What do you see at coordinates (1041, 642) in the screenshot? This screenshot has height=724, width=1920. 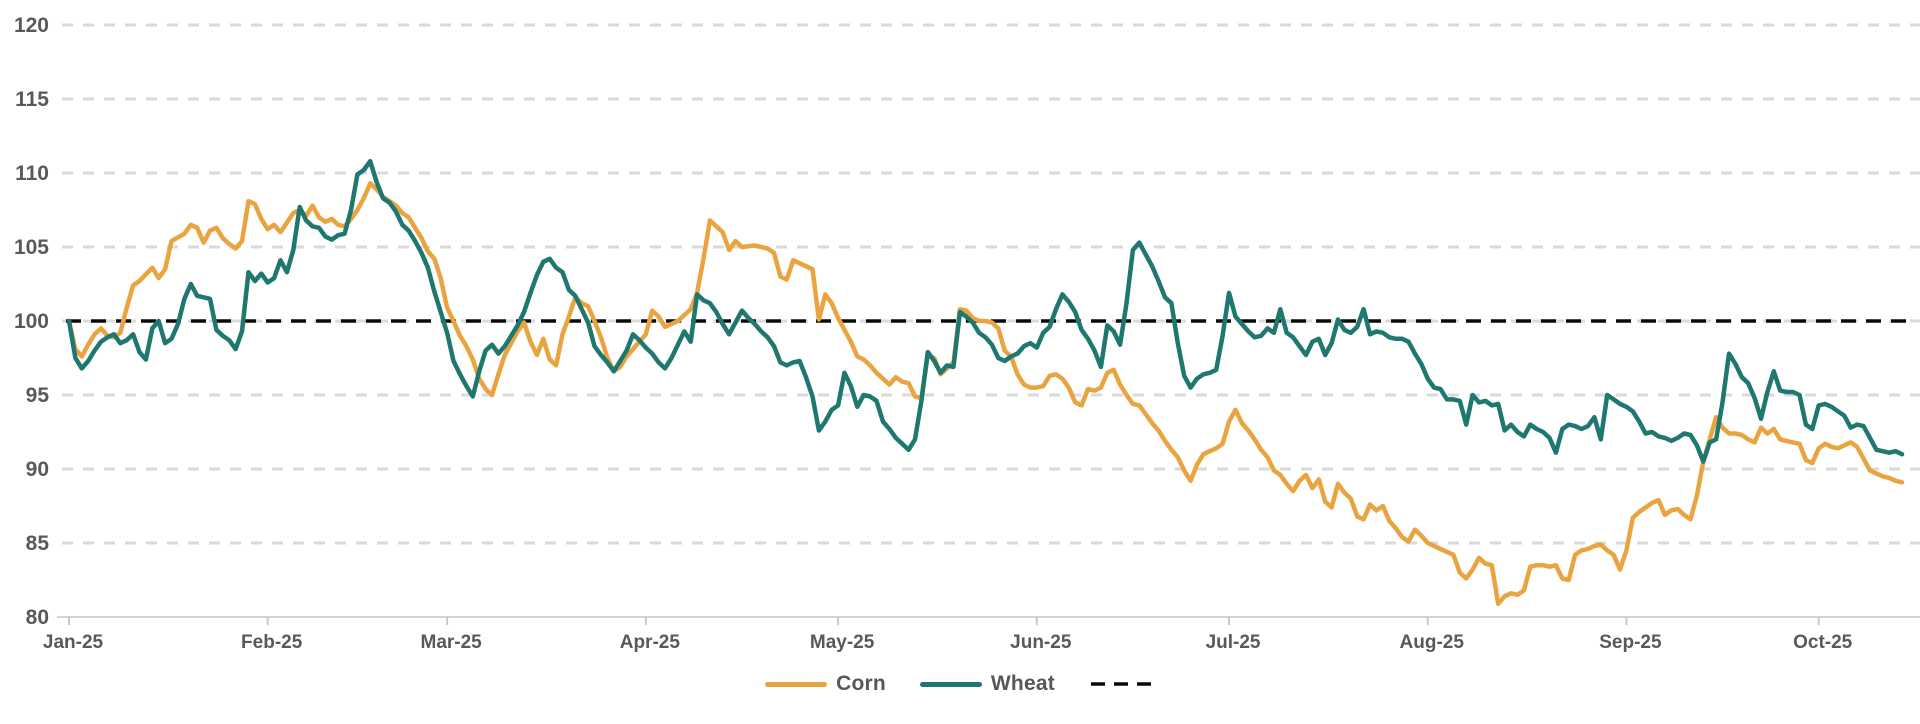 I see `x-axis-label-Jun-25: Jun-25` at bounding box center [1041, 642].